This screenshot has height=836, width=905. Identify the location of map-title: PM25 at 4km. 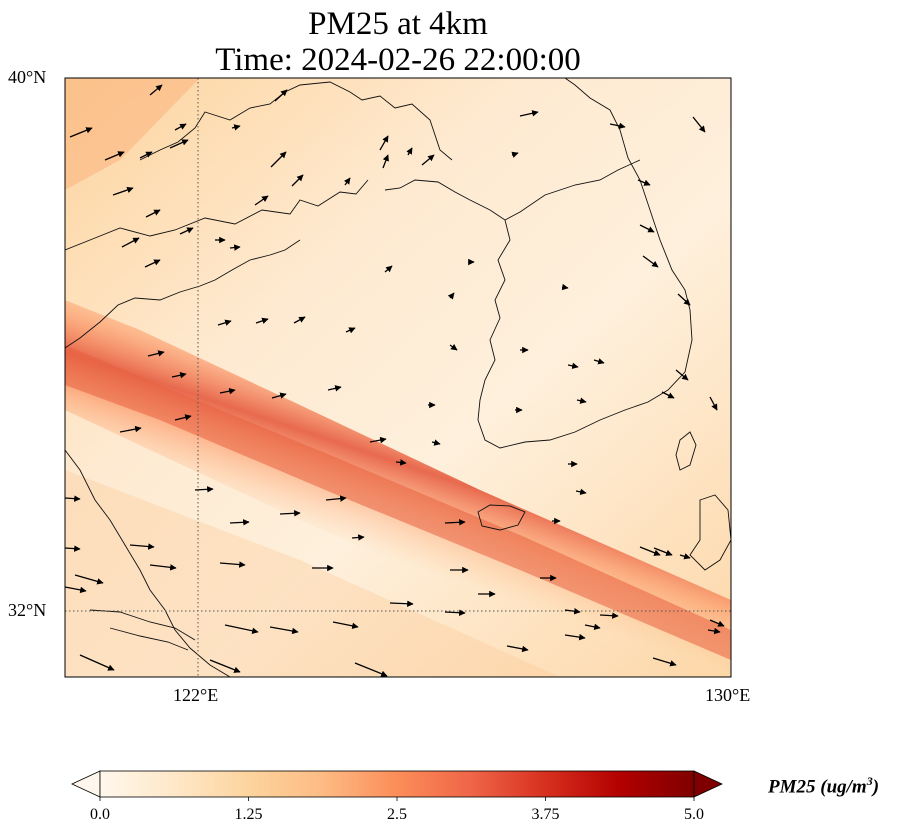
(398, 24).